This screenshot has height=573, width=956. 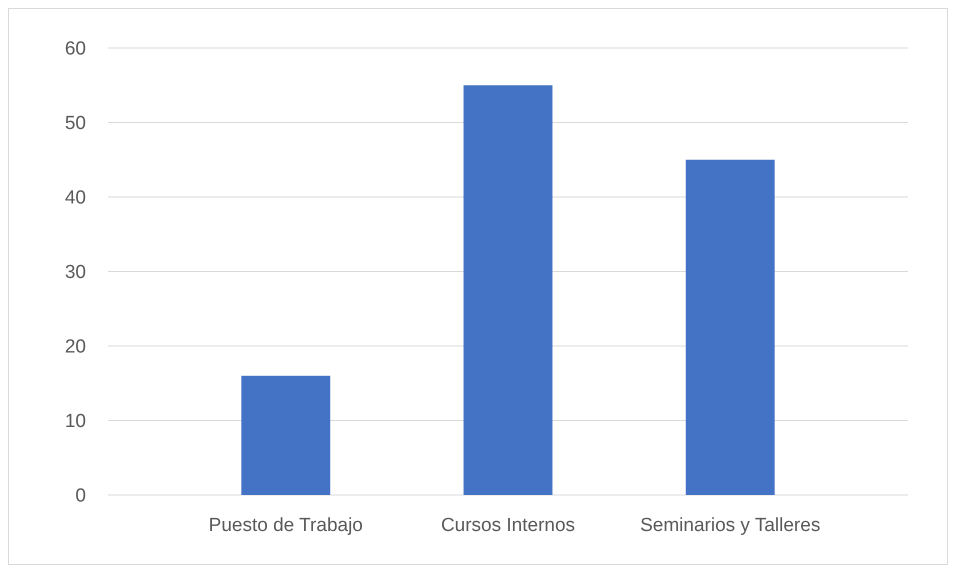 I want to click on y-tick-label: 30, so click(x=75, y=273).